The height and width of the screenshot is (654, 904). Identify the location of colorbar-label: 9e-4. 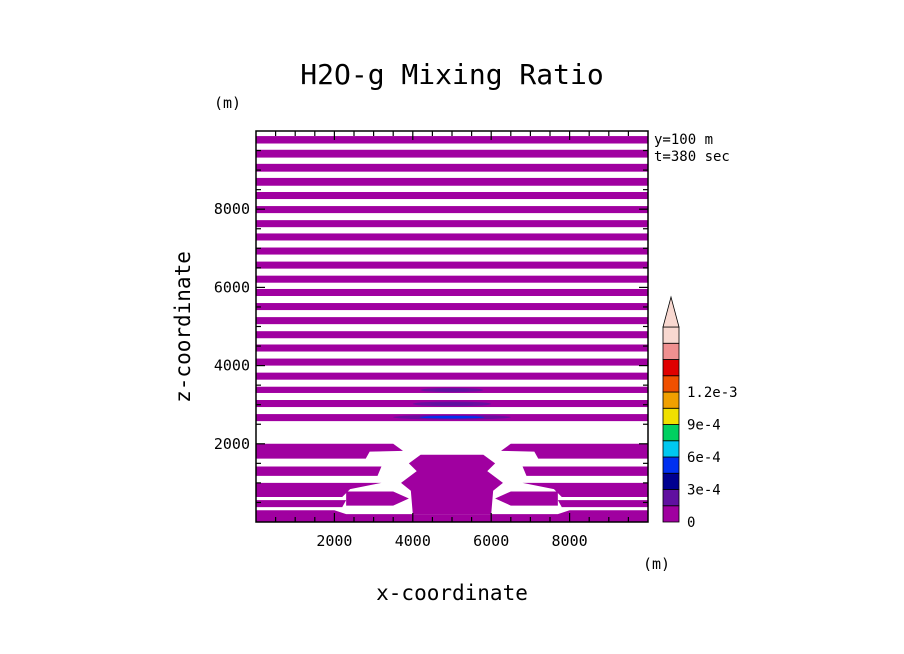
(704, 426).